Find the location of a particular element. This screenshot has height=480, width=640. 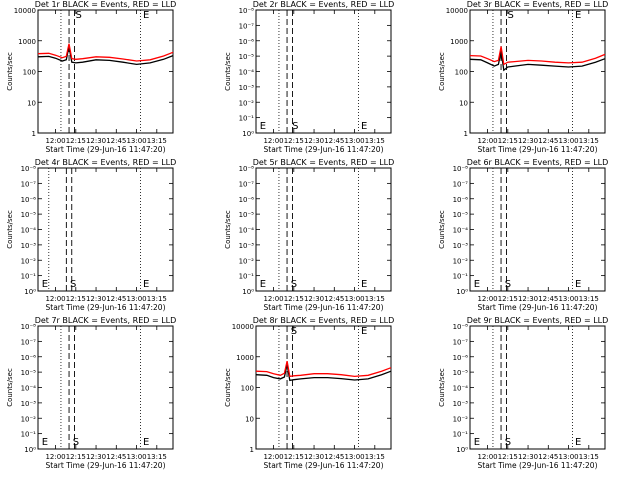

y-tick-label: 1 is located at coordinates (466, 134).